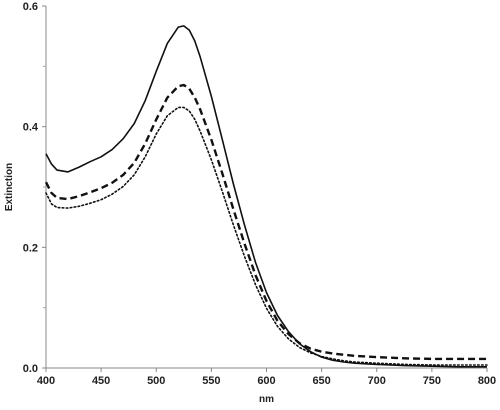  I want to click on x-tick-label: 600, so click(266, 381).